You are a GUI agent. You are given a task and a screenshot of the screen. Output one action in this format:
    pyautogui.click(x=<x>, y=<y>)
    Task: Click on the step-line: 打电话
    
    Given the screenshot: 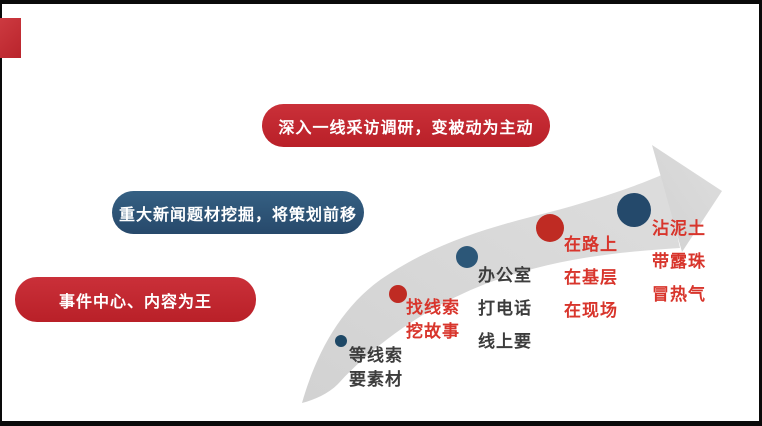 What is the action you would take?
    pyautogui.click(x=505, y=308)
    